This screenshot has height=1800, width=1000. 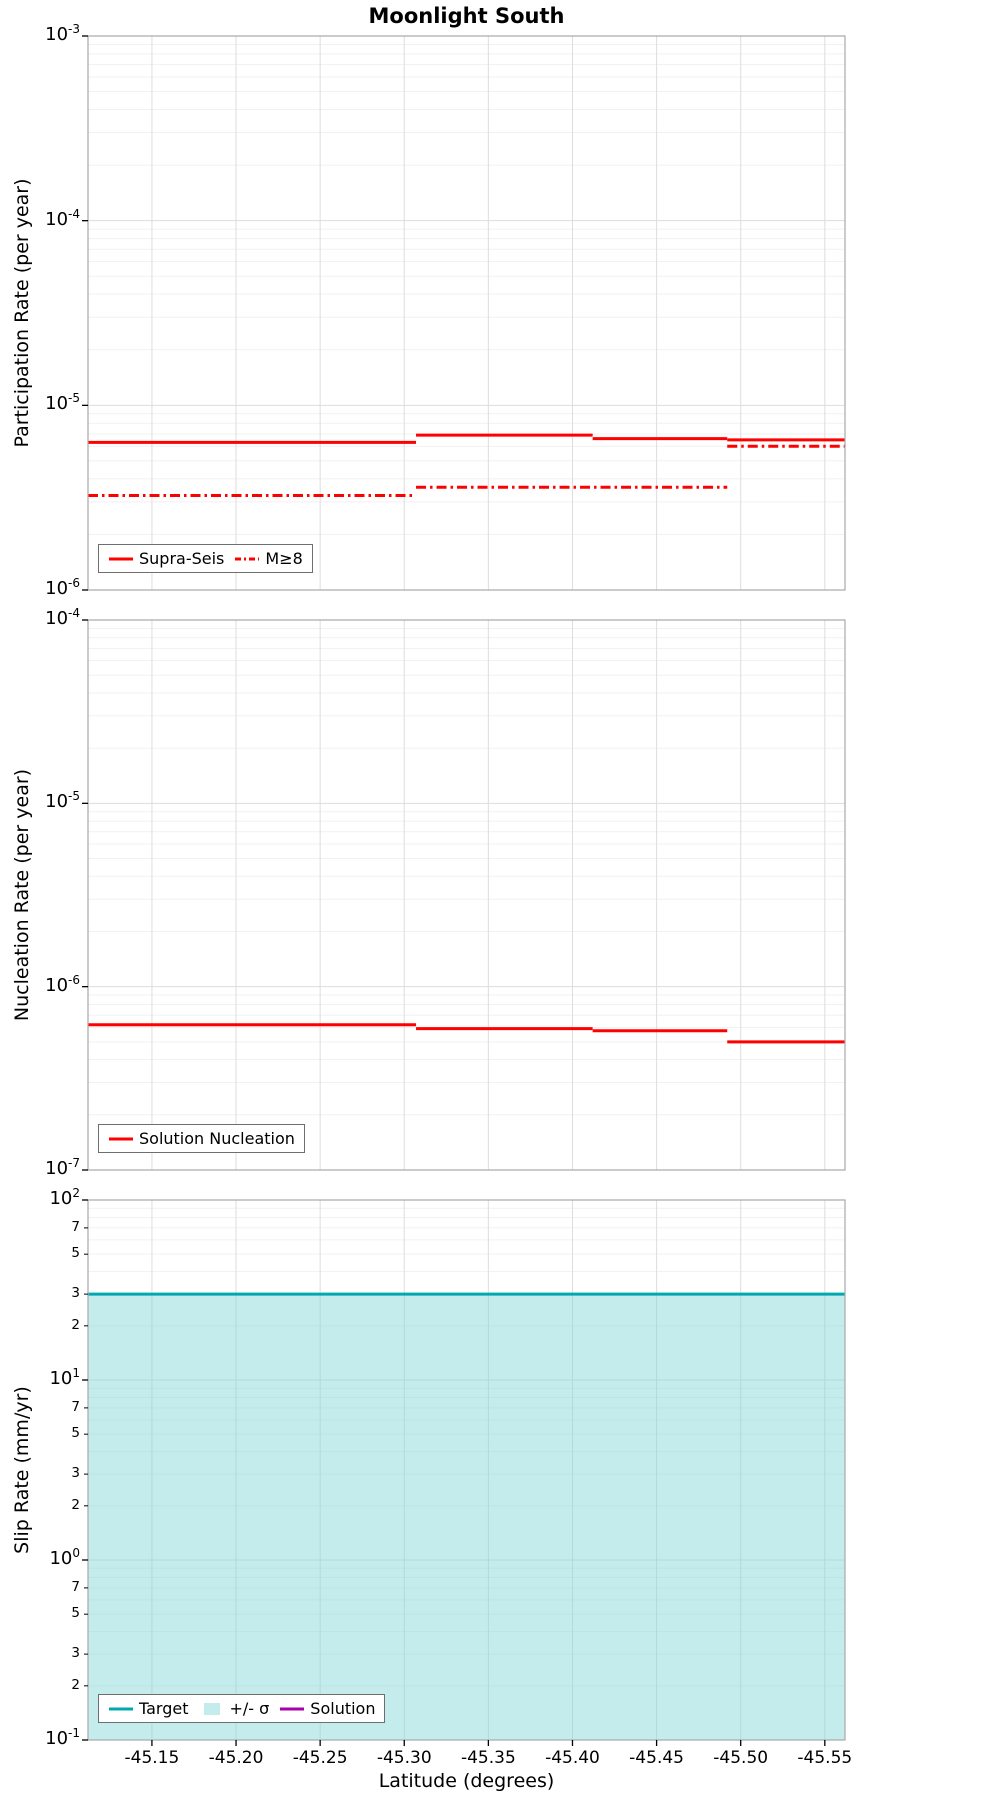 I want to click on y-tick-label: 10⁻³, so click(x=62, y=33).